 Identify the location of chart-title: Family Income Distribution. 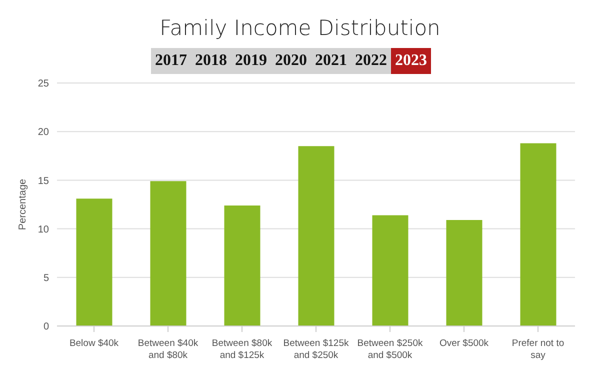
(300, 28).